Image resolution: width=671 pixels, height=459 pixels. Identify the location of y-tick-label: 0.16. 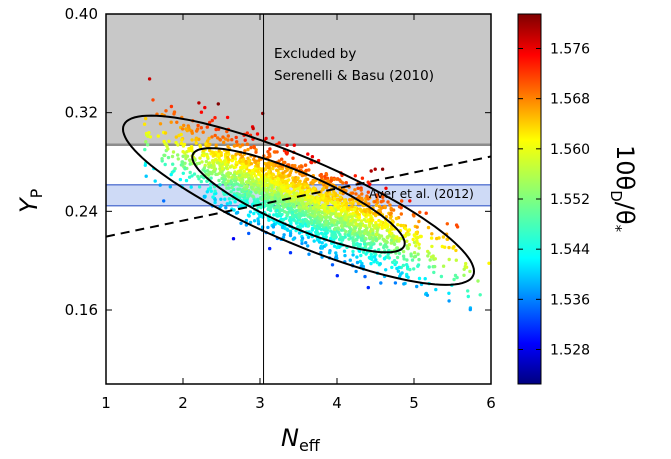
(81, 310).